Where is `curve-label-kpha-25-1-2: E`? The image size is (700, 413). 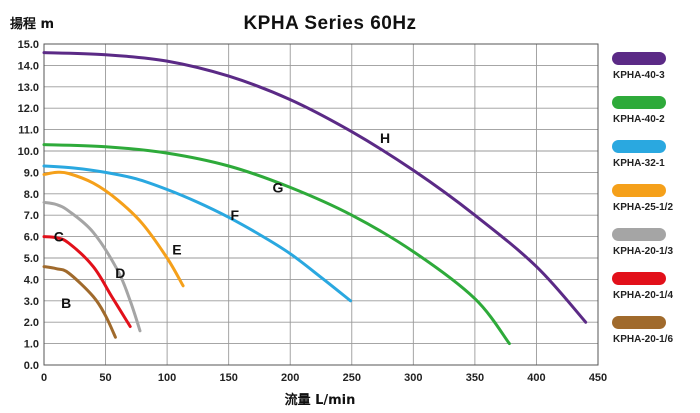
curve-label-kpha-25-1-2: E is located at coordinates (176, 249).